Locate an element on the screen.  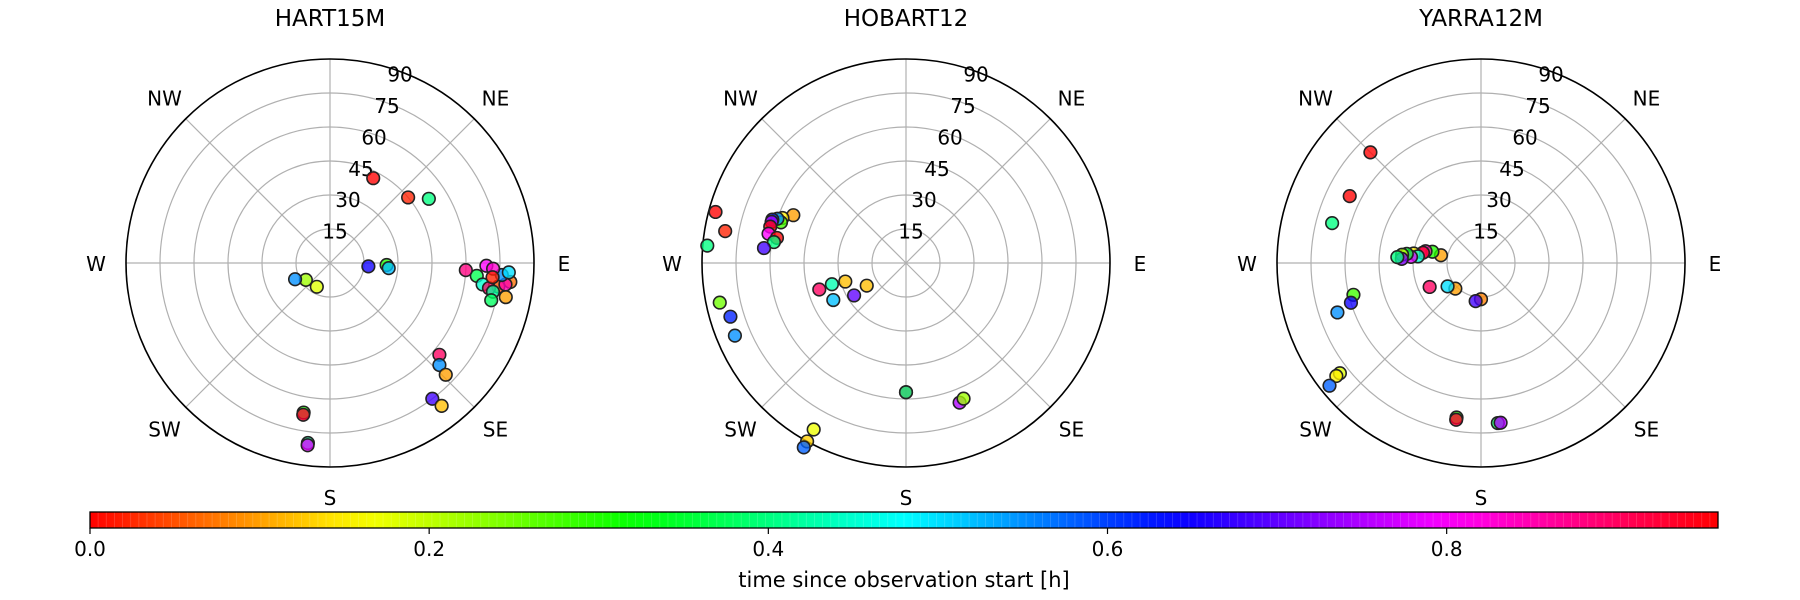
colorbar-tick-label: 0.2 is located at coordinates (429, 549).